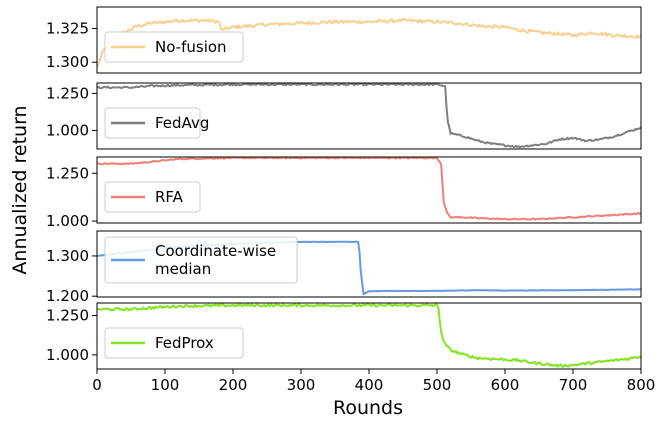 The image size is (664, 428). I want to click on x-tick-label-4: 400, so click(369, 385).